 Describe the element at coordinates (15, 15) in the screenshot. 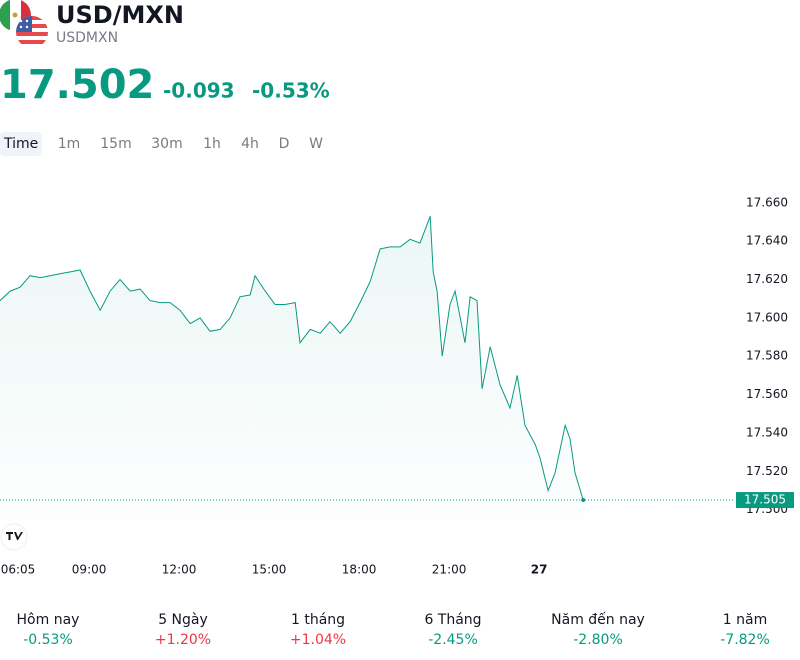

I see `mexico-flag` at that location.